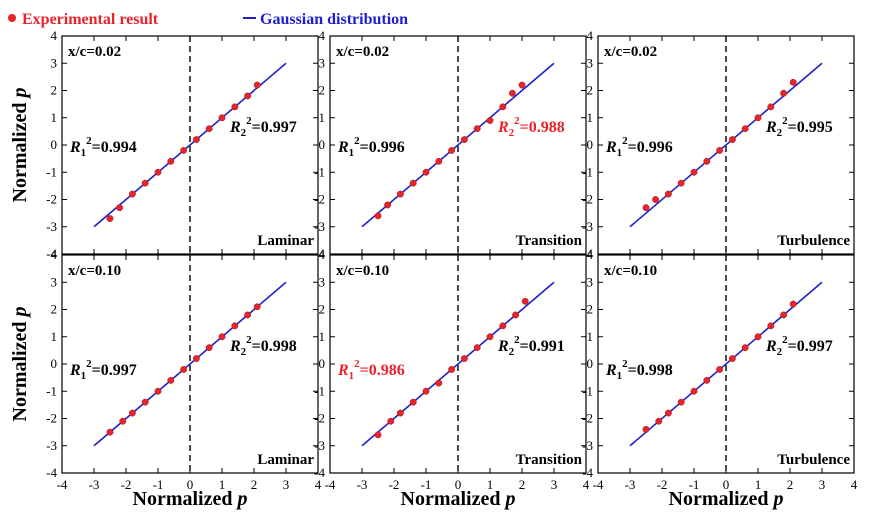 The width and height of the screenshot is (876, 516). Describe the element at coordinates (12, 18) in the screenshot. I see `legend-marker-experimental` at that location.